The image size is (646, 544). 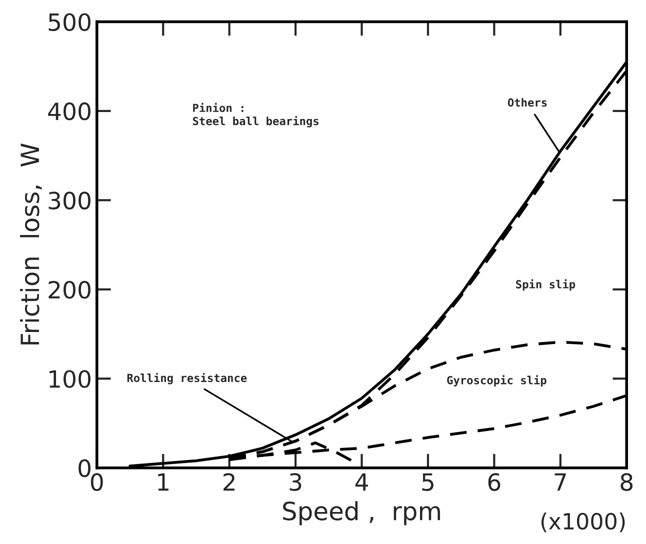 What do you see at coordinates (626, 482) in the screenshot?
I see `x-tick-label: 8` at bounding box center [626, 482].